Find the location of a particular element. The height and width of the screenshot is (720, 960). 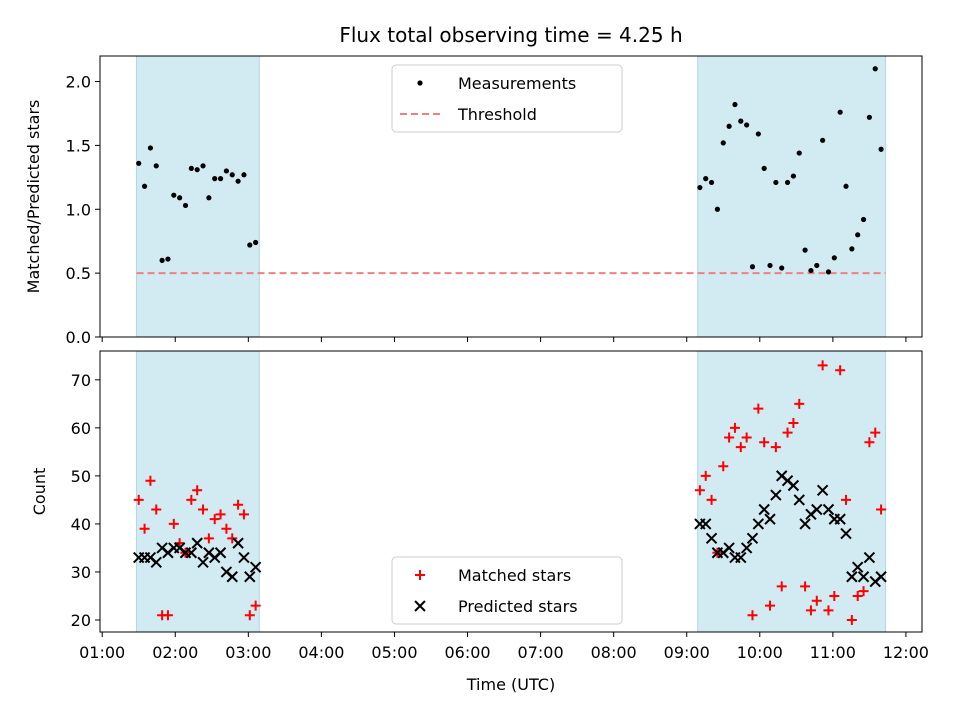

x-tick-label: 11:00 is located at coordinates (833, 652).